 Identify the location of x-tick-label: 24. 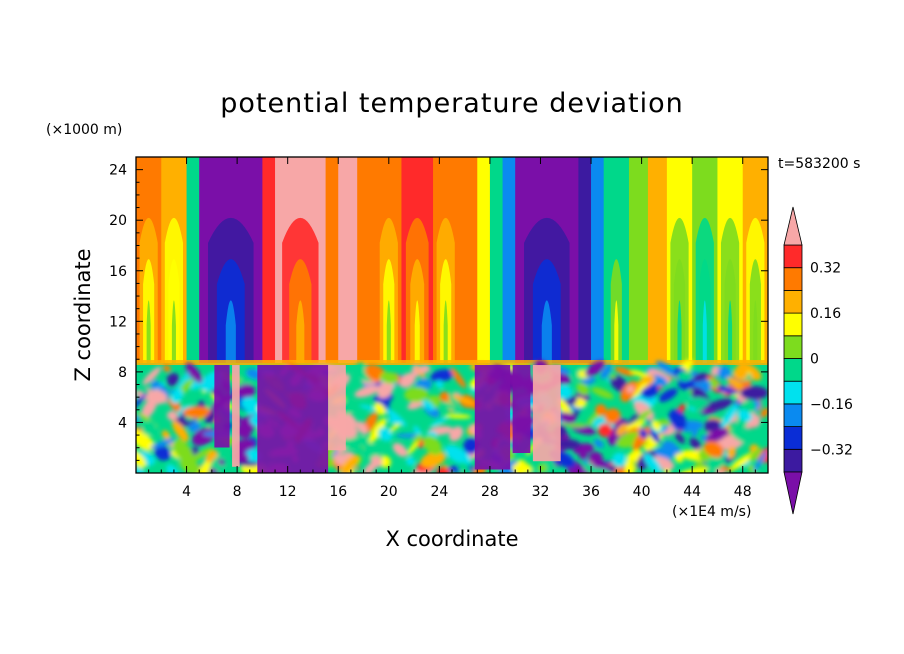
(439, 492).